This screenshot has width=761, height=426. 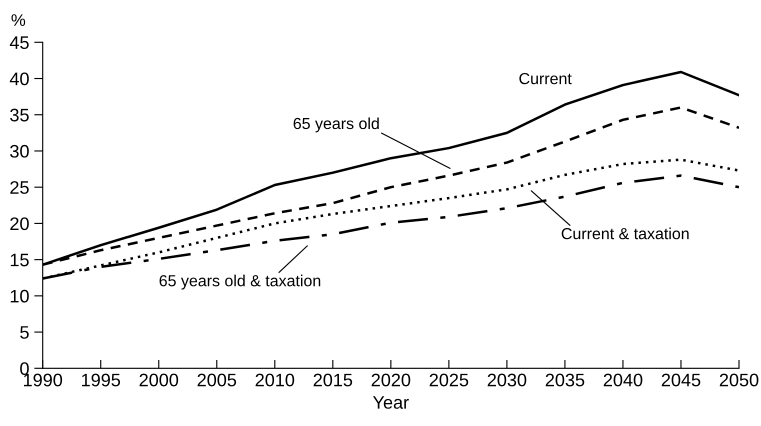 What do you see at coordinates (449, 380) in the screenshot?
I see `x-tick-label: 2025` at bounding box center [449, 380].